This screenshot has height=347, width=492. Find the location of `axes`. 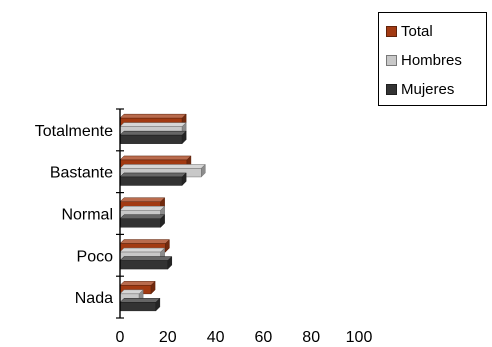

axes is located at coordinates (120, 213).